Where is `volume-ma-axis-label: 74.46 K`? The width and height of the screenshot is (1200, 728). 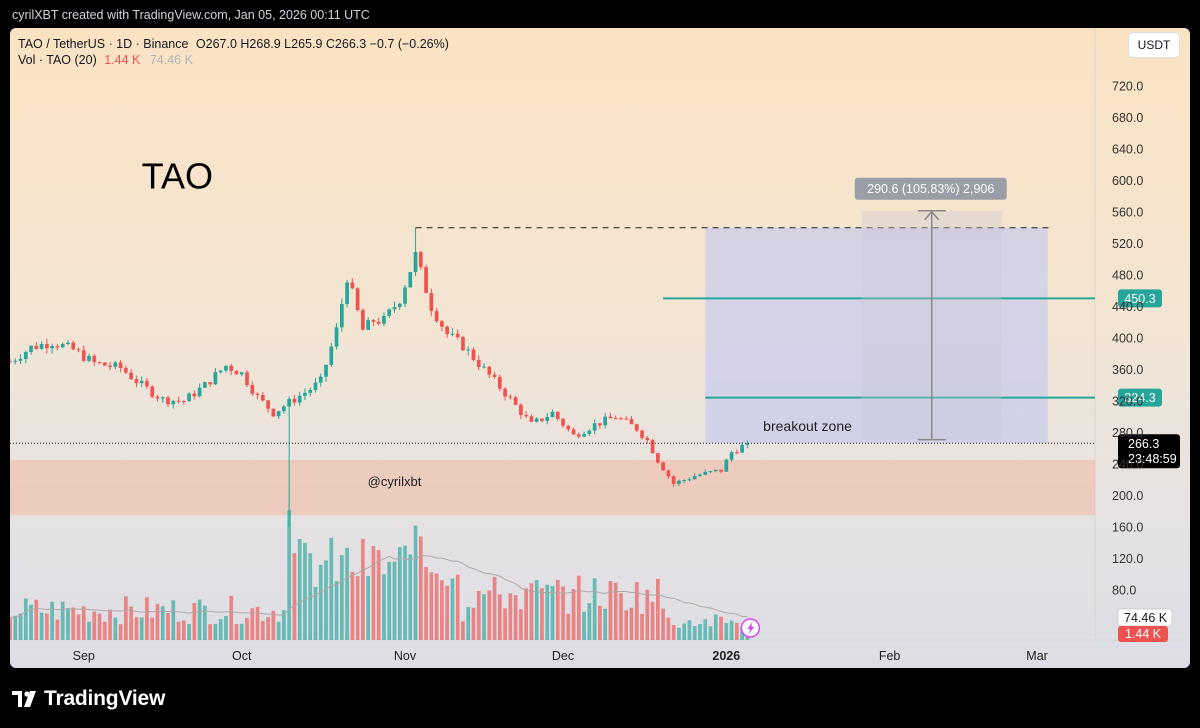
volume-ma-axis-label: 74.46 K is located at coordinates (1146, 618).